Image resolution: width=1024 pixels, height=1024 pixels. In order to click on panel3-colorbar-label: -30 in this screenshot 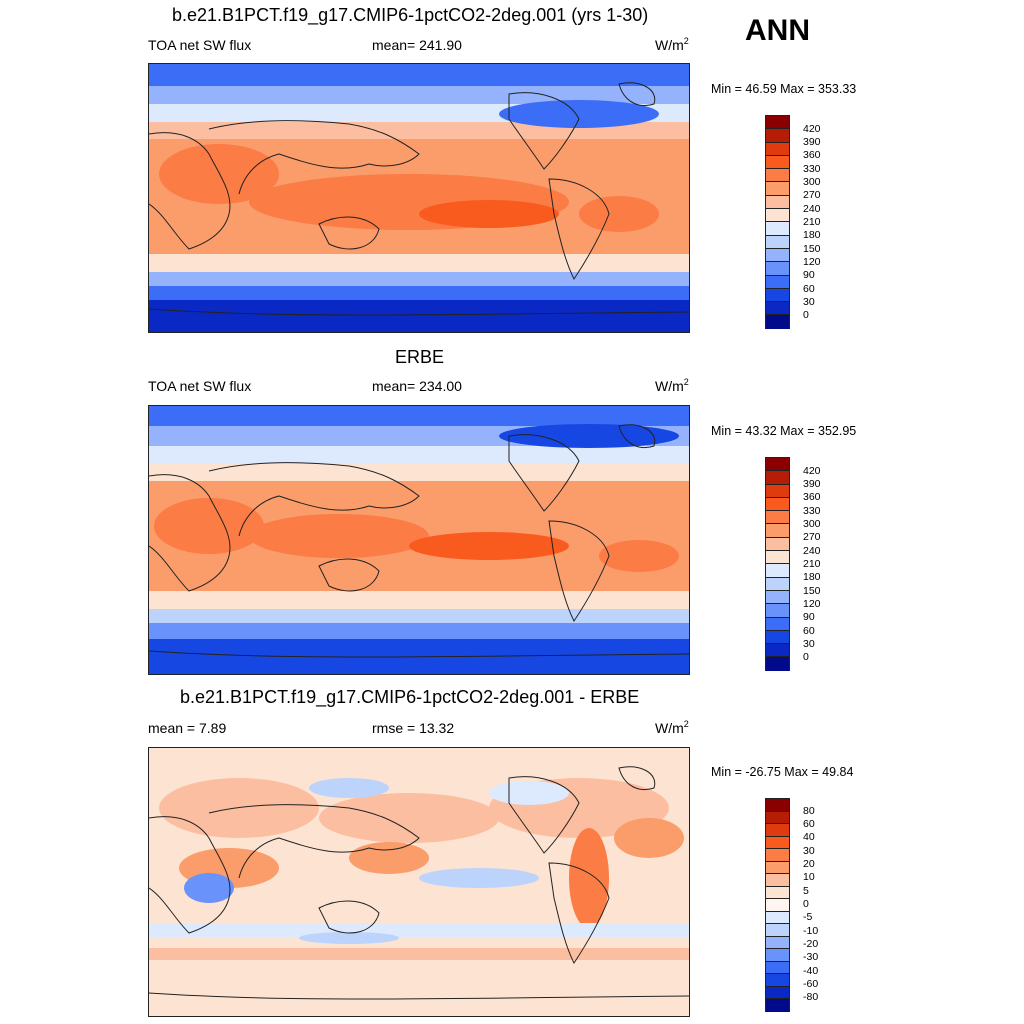, I will do `click(811, 957)`.